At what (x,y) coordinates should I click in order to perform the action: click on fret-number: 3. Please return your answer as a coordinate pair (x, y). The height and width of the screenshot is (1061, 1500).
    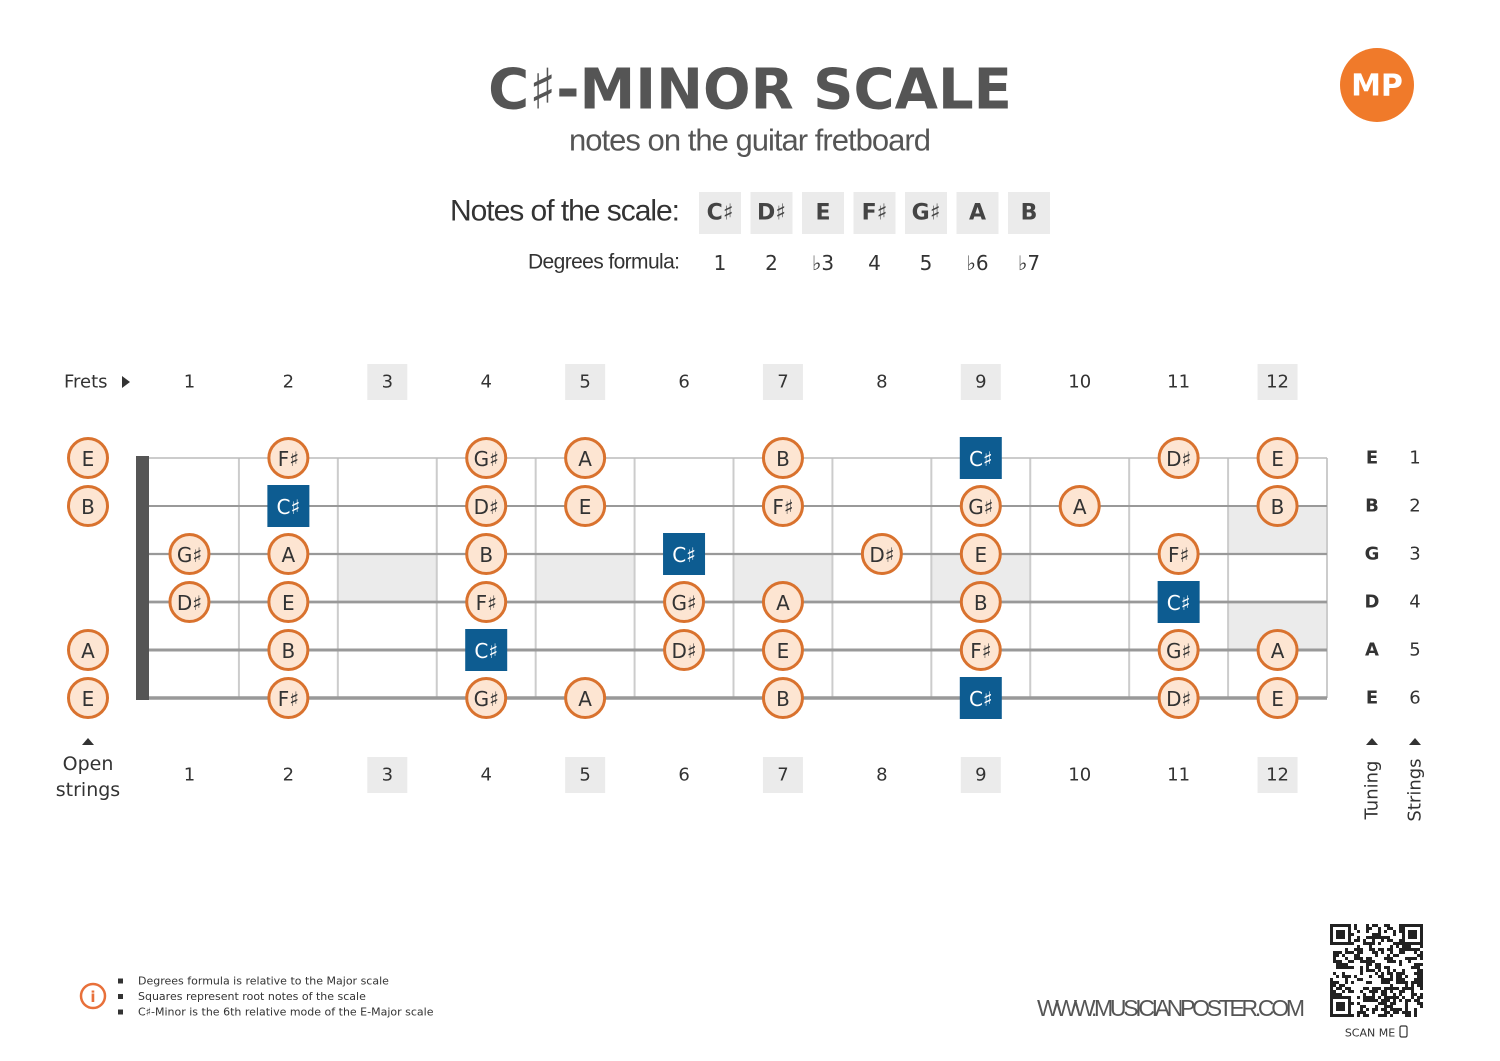
    Looking at the image, I should click on (387, 382).